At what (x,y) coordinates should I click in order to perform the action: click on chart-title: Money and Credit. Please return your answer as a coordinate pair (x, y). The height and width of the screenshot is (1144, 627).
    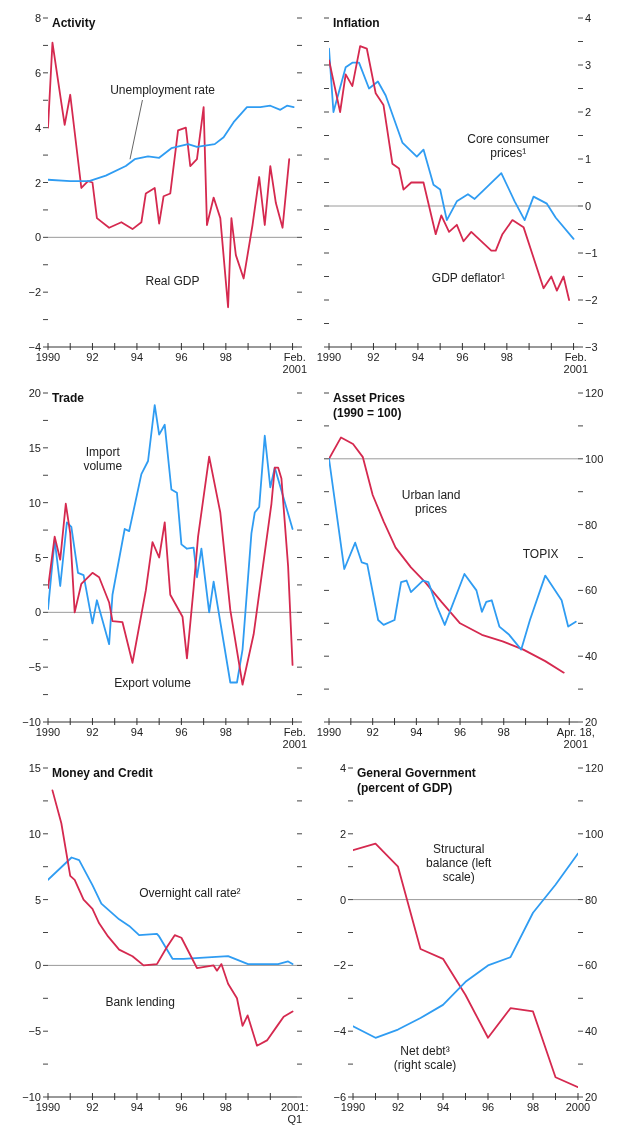
    Looking at the image, I should click on (102, 773).